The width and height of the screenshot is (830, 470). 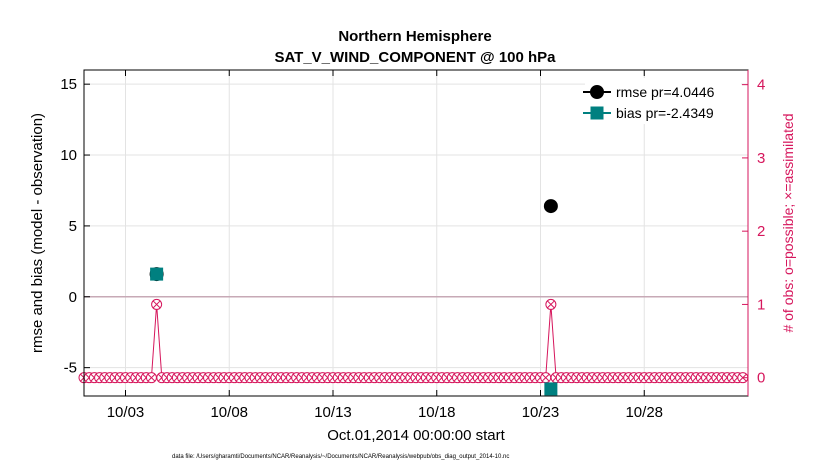 What do you see at coordinates (416, 435) in the screenshot?
I see `x-axis-label: Oct.01,2014 00:00:00 start` at bounding box center [416, 435].